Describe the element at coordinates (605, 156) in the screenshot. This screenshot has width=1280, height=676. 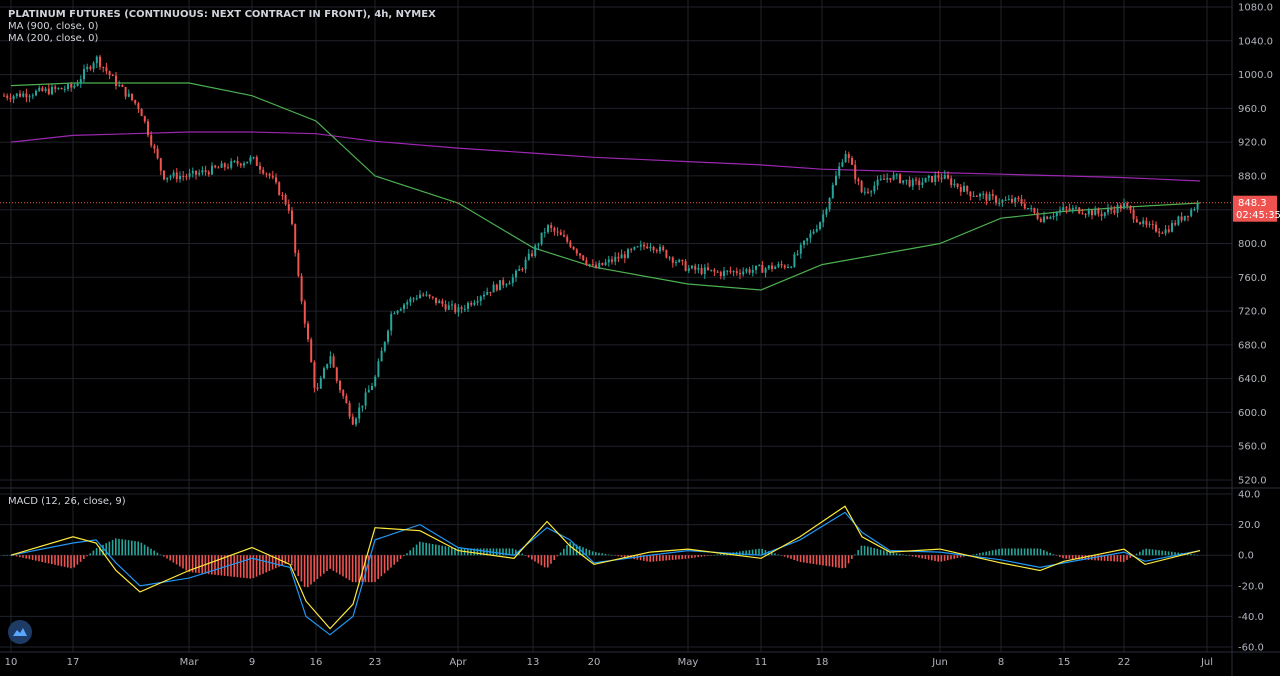
I see `ma900-line` at that location.